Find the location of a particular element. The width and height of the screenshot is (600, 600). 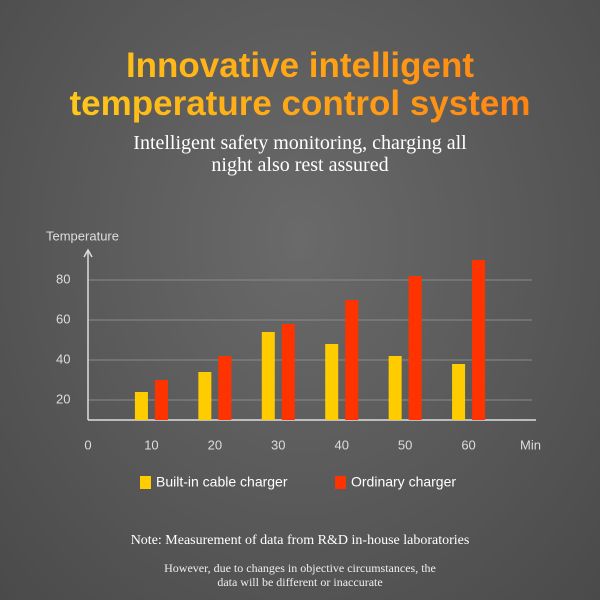

y-tick-label: 20 is located at coordinates (63, 398).